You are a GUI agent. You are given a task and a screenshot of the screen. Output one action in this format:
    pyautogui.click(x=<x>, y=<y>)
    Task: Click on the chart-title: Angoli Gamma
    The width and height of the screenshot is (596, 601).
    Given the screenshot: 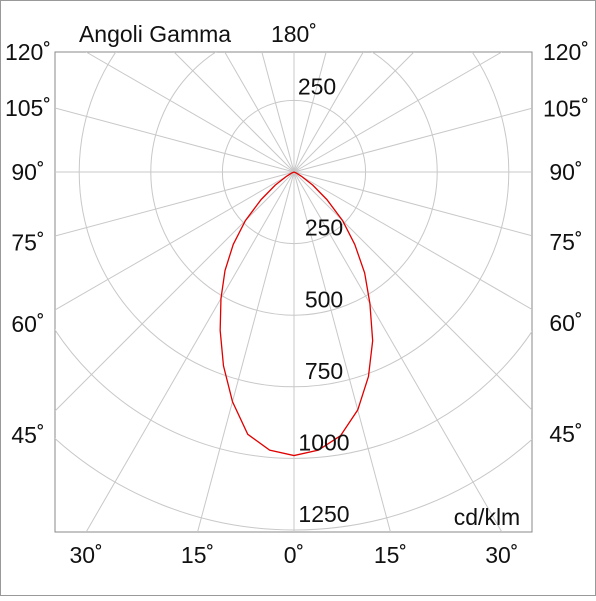 What is the action you would take?
    pyautogui.click(x=155, y=34)
    